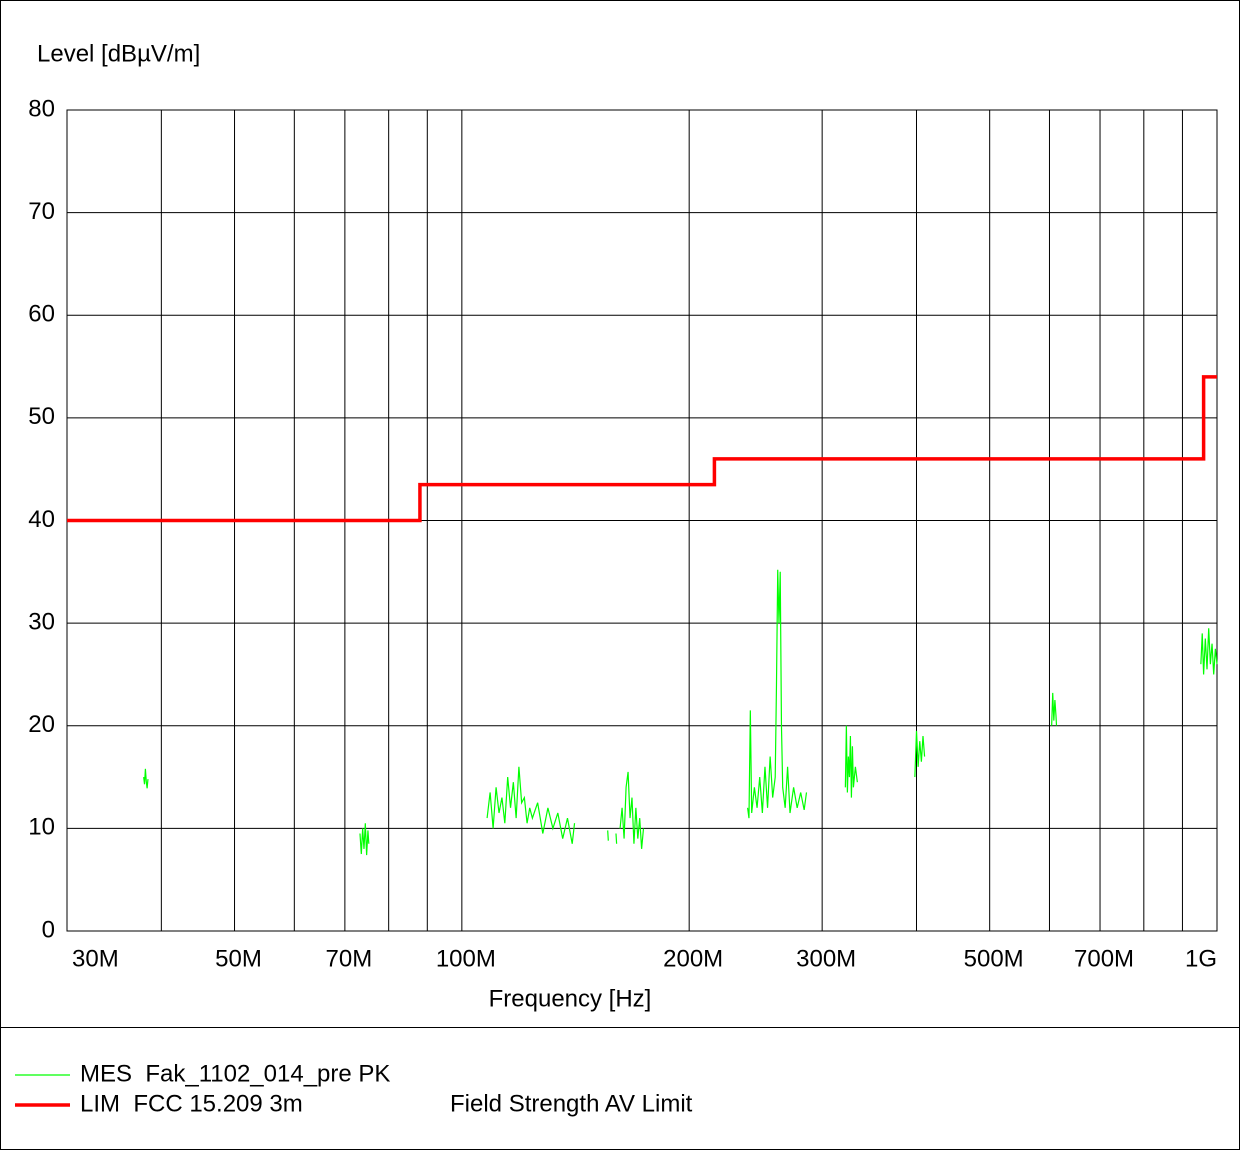 The image size is (1240, 1150). What do you see at coordinates (1201, 958) in the screenshot?
I see `x-tick-label: 1G` at bounding box center [1201, 958].